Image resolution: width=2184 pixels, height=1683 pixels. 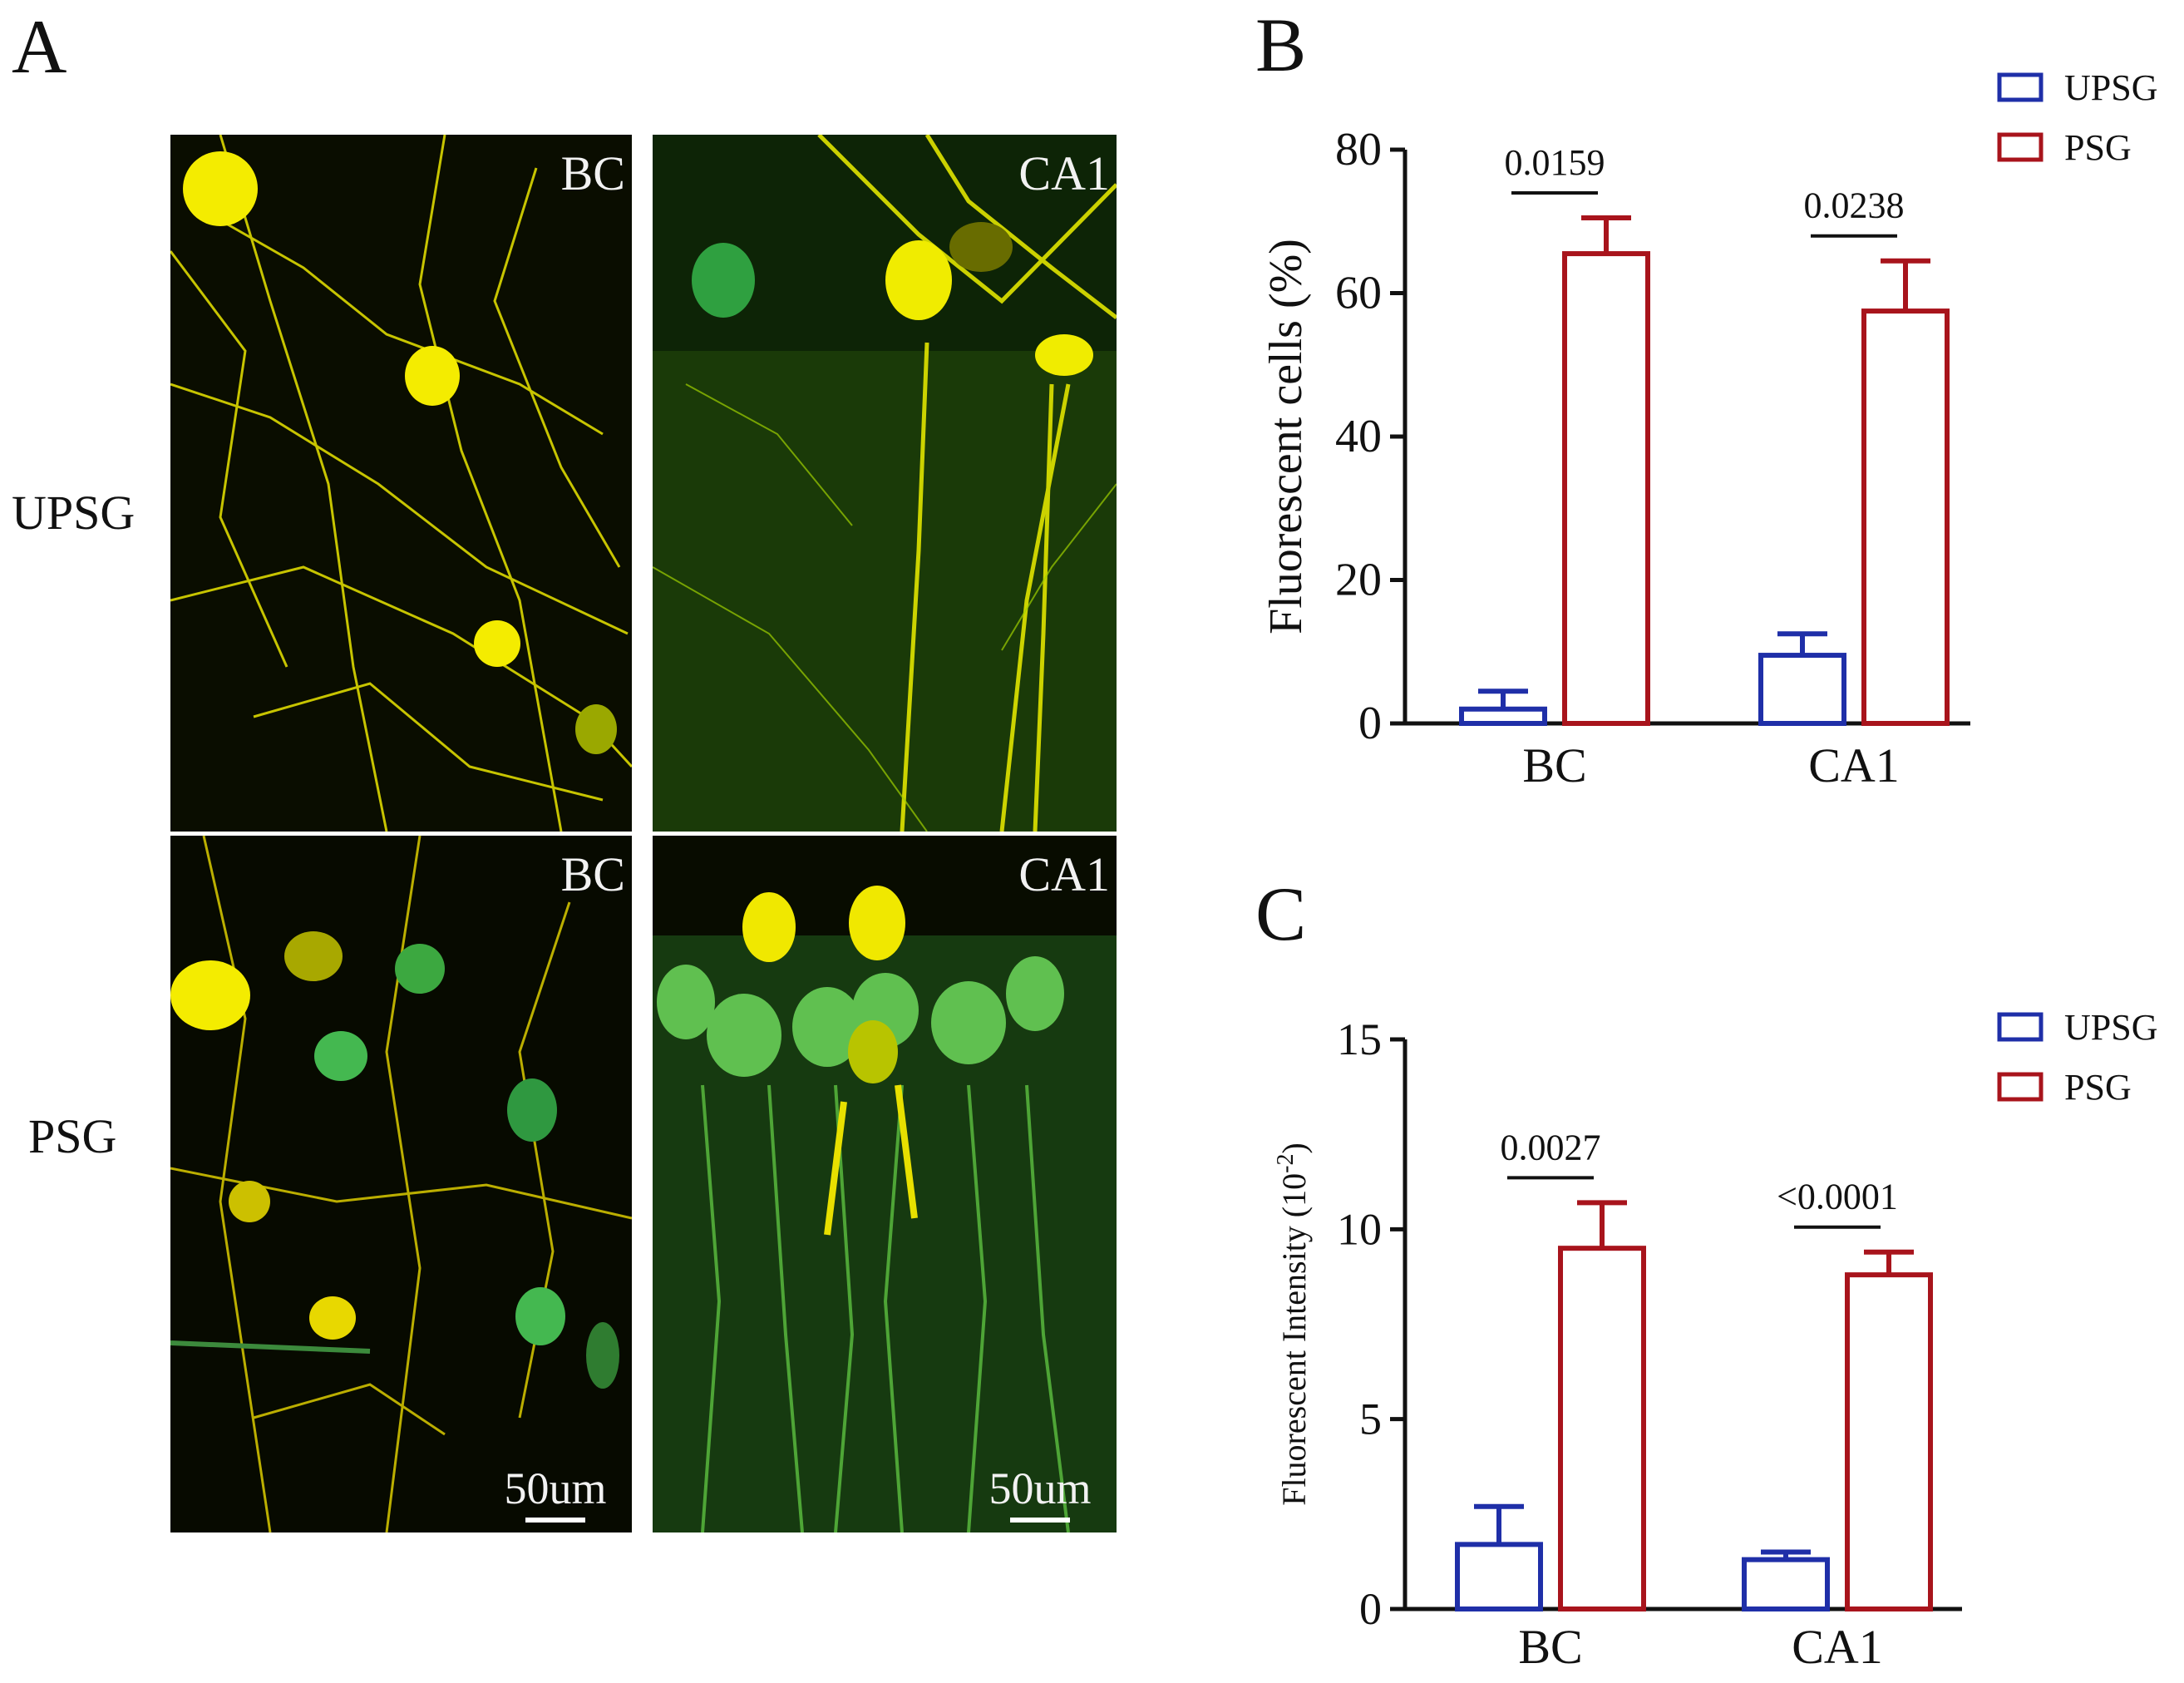 What do you see at coordinates (1280, 44) in the screenshot?
I see `panel-letter: B` at bounding box center [1280, 44].